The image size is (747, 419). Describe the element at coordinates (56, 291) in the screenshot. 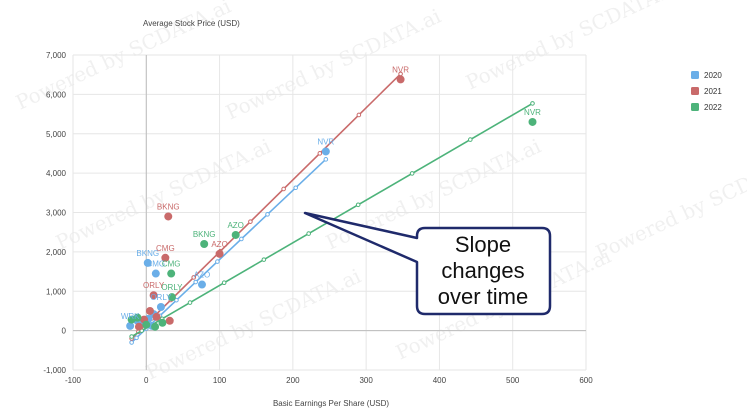

I see `y-tick-label: 1,000` at that location.